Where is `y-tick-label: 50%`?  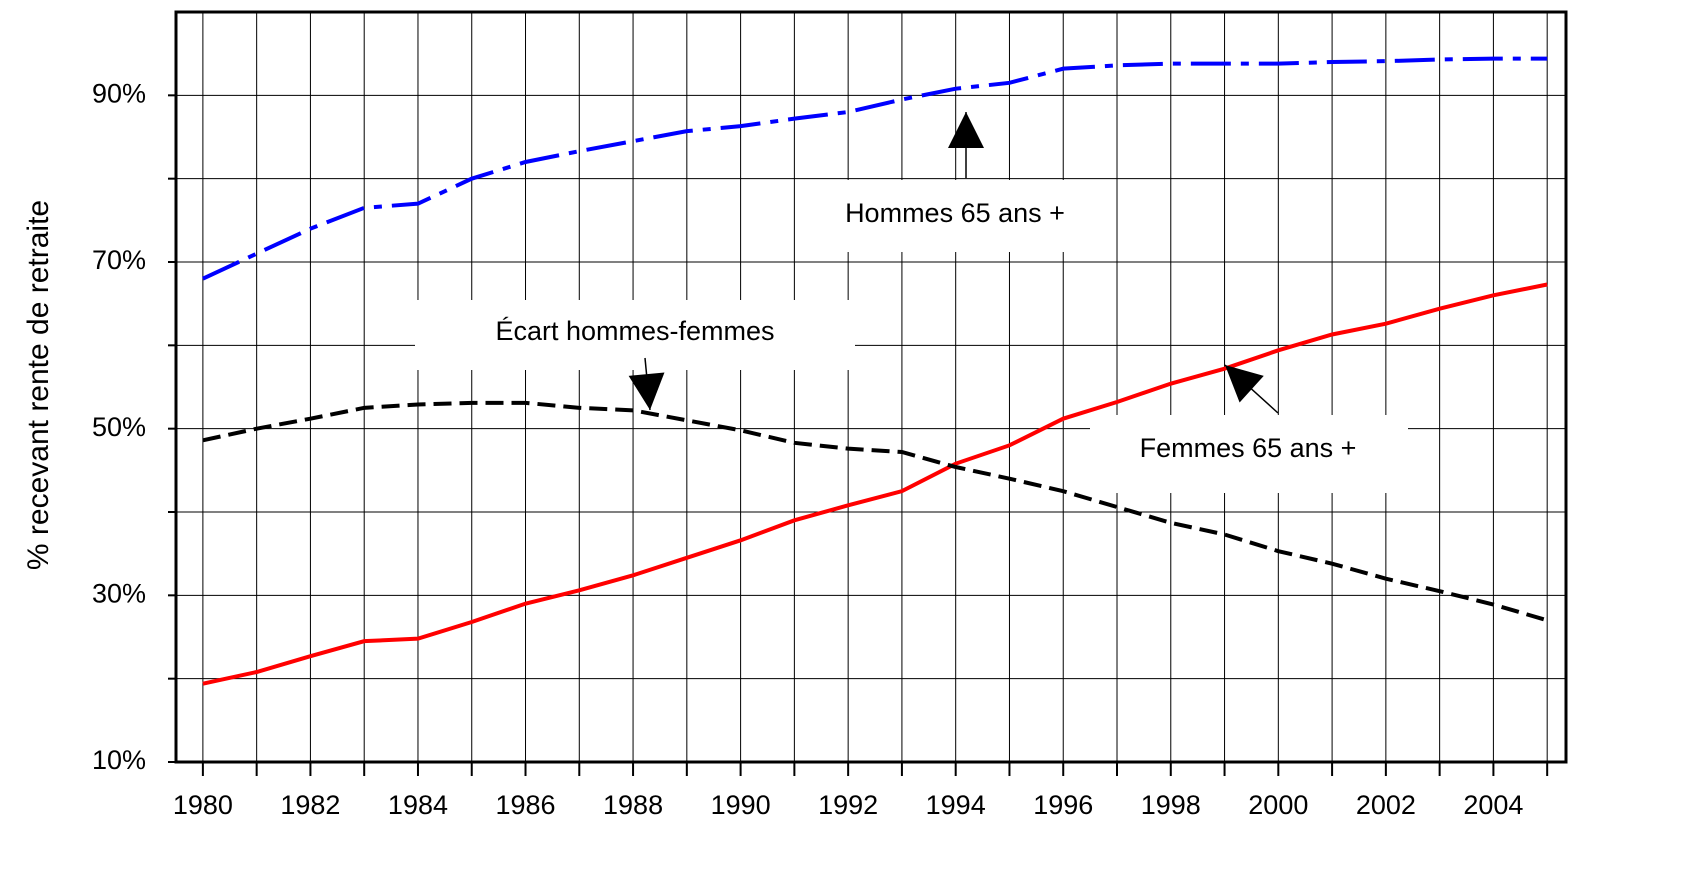 y-tick-label: 50% is located at coordinates (119, 427).